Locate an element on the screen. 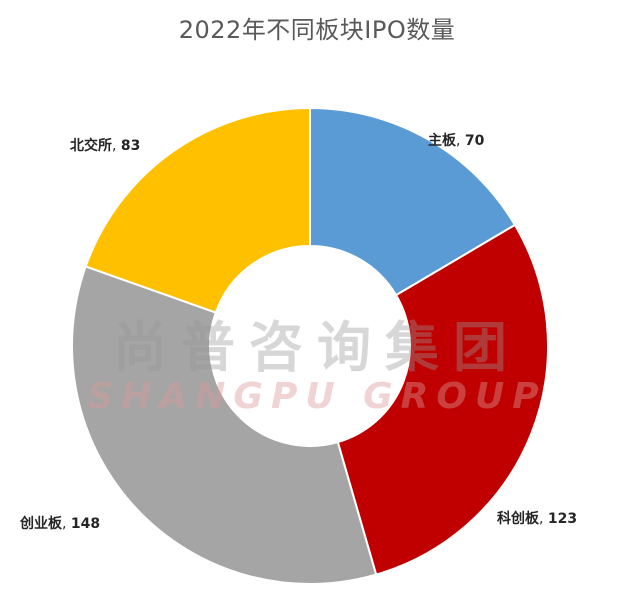  data-label-category: 科创板 is located at coordinates (518, 518).